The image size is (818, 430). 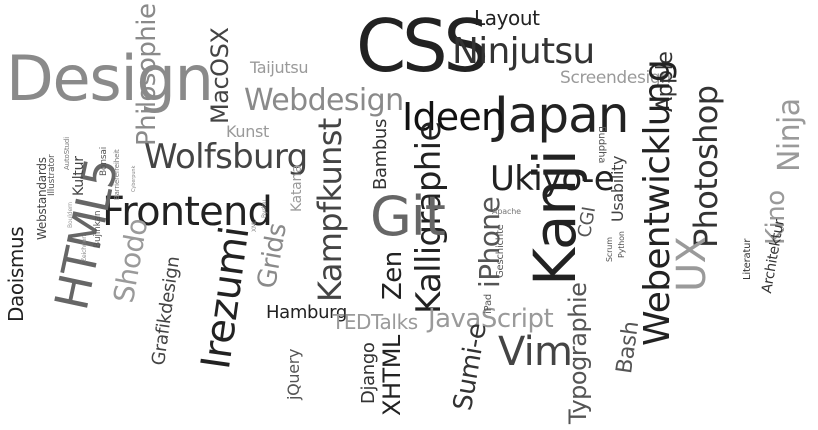 What do you see at coordinates (306, 312) in the screenshot?
I see `word-hamburg: Hamburg` at bounding box center [306, 312].